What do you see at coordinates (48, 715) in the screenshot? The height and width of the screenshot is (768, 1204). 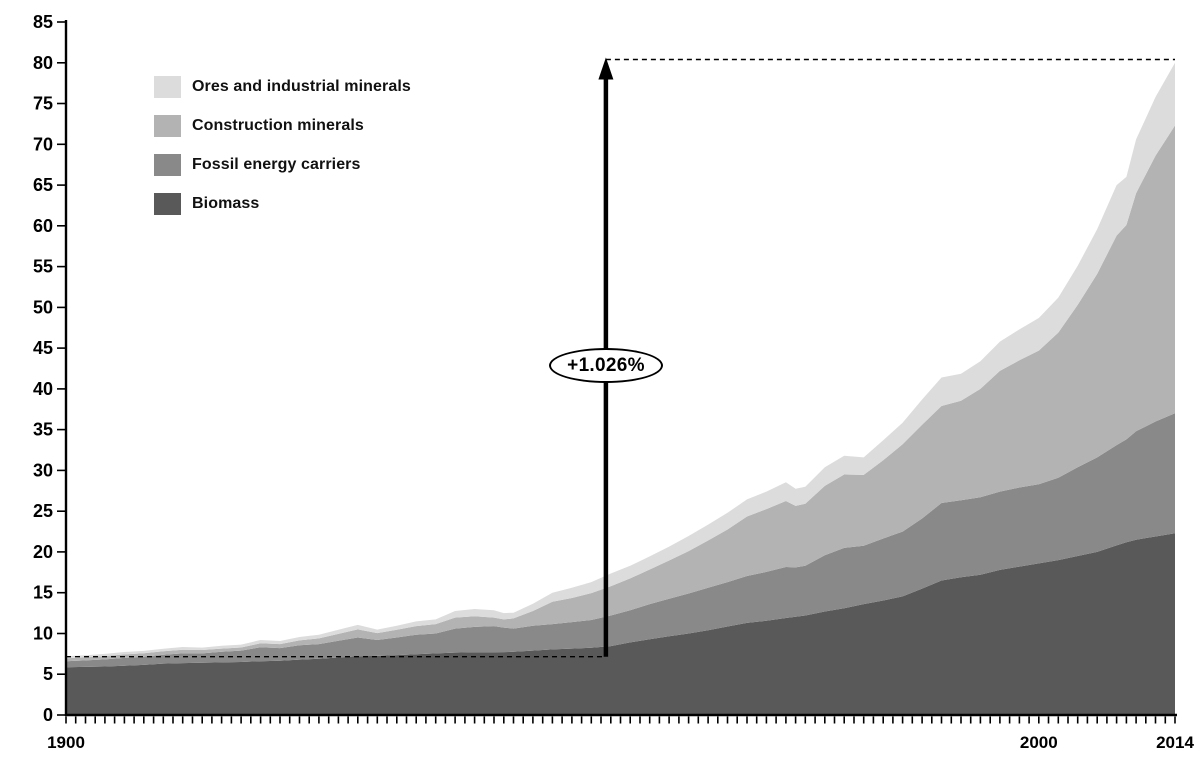 I see `y-tick-label: 0` at bounding box center [48, 715].